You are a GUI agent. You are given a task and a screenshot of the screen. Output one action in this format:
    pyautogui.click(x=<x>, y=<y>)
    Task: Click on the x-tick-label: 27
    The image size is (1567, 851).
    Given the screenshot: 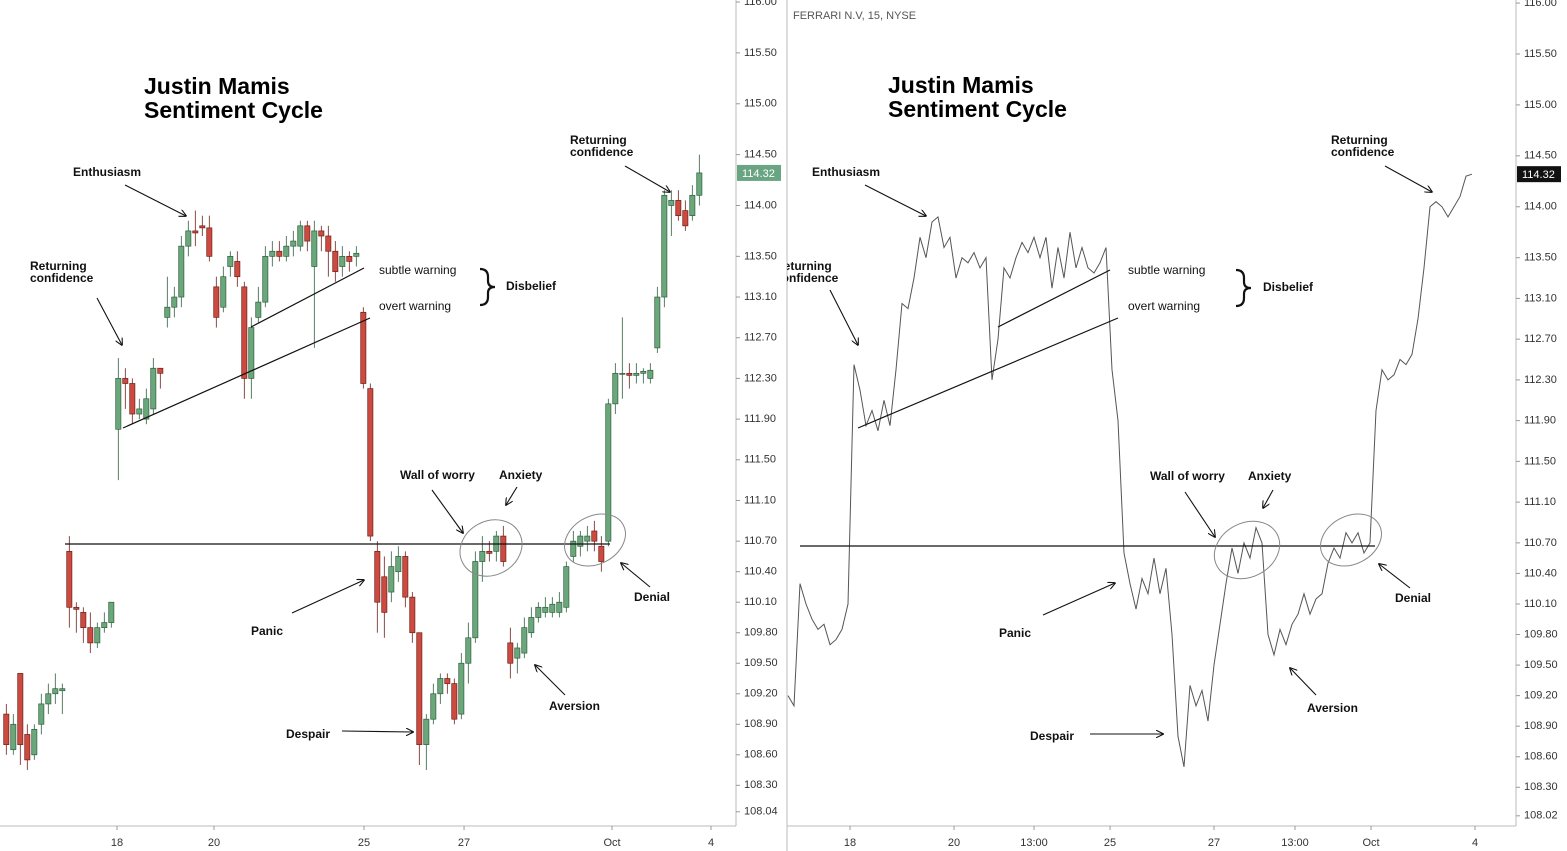 What is the action you would take?
    pyautogui.click(x=464, y=843)
    